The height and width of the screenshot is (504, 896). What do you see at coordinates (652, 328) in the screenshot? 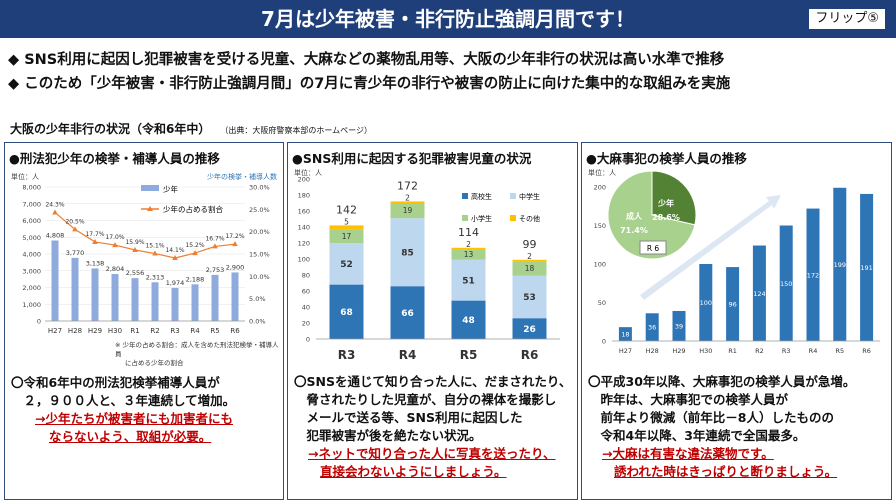
I see `bar-value-label: 36` at bounding box center [652, 328].